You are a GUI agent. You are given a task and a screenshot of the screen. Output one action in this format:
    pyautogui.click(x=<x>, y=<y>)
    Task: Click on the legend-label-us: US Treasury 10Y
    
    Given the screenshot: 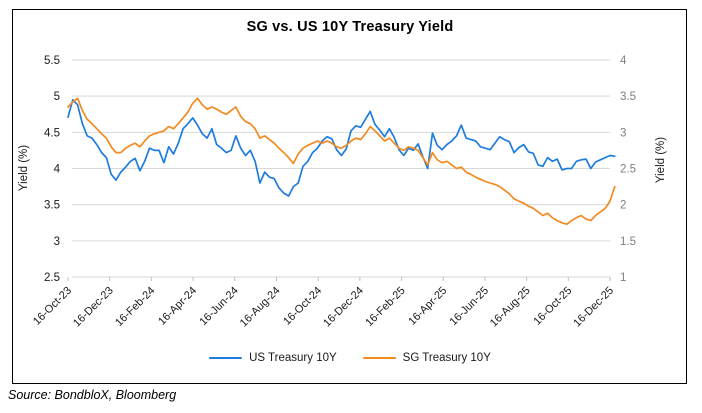 What is the action you would take?
    pyautogui.click(x=293, y=358)
    